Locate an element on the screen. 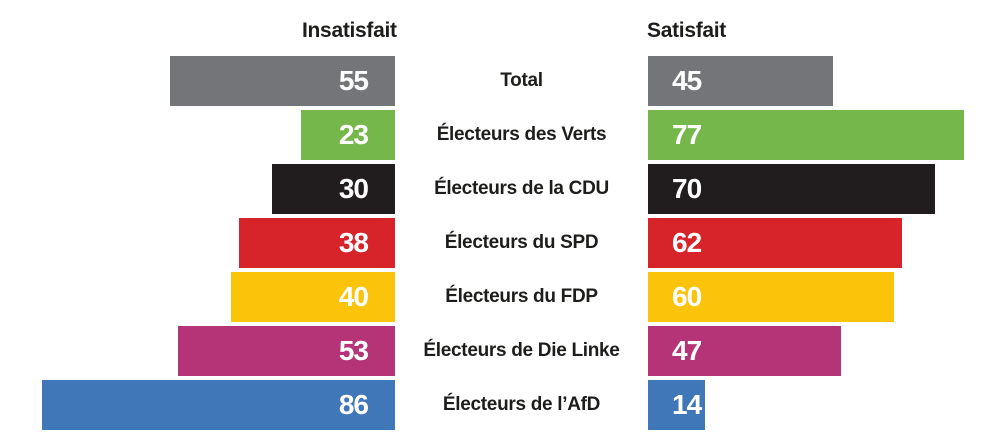  satisfait-cell: 47 is located at coordinates (817, 351).